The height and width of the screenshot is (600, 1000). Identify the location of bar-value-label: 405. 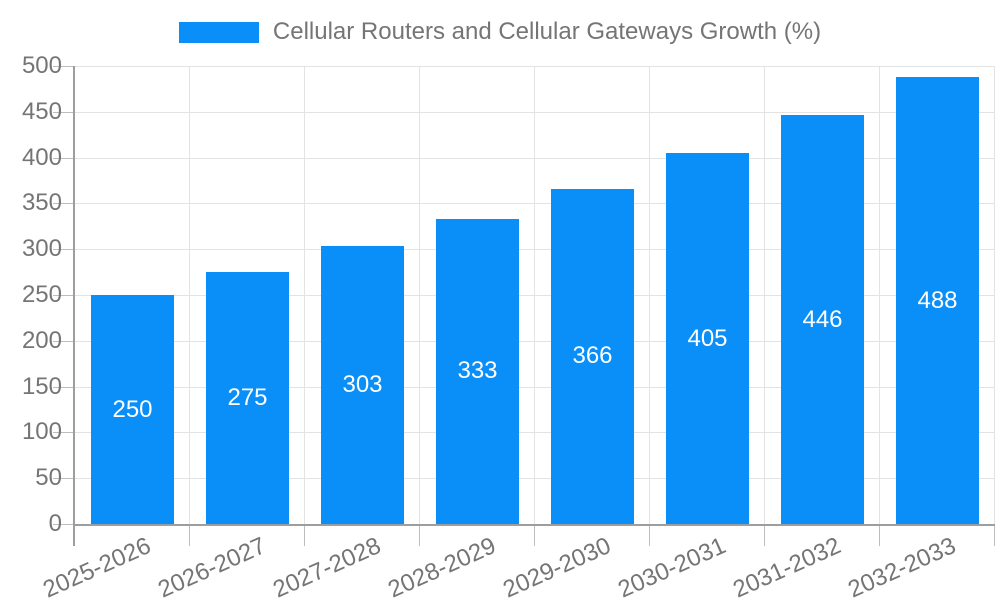
(707, 338).